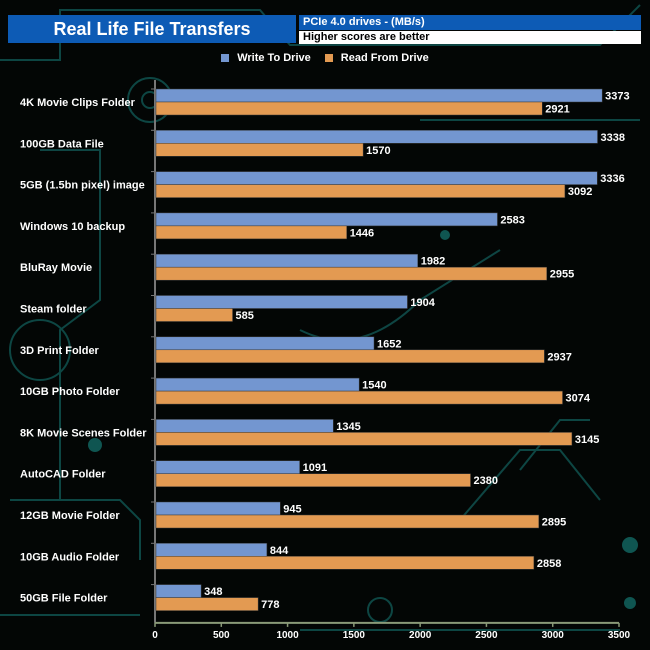 This screenshot has height=650, width=650. What do you see at coordinates (292, 510) in the screenshot?
I see `value-label-write: 945` at bounding box center [292, 510].